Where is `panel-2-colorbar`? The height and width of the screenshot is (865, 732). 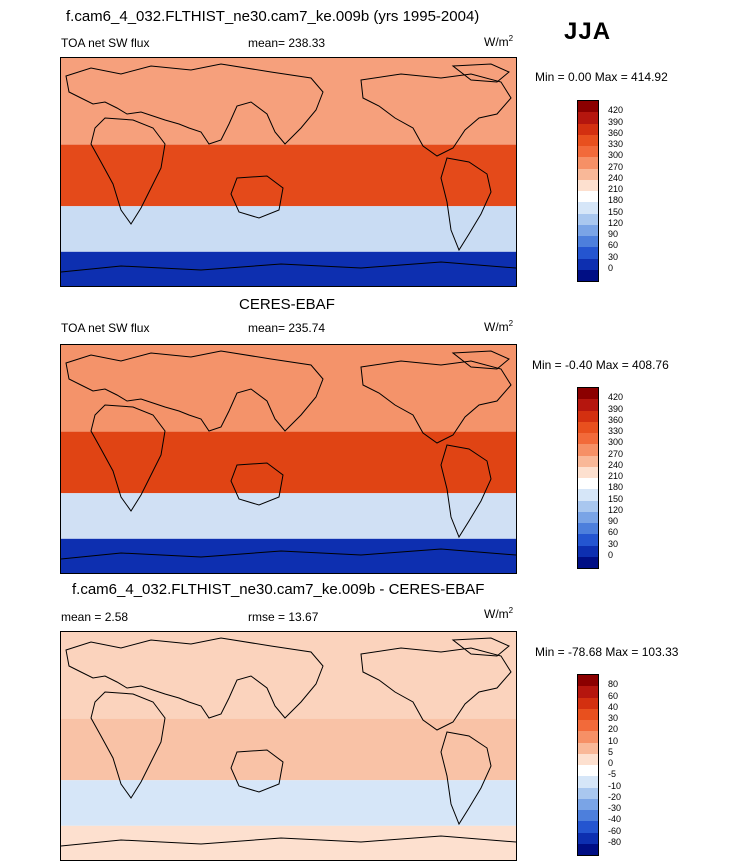
panel-2-colorbar is located at coordinates (588, 478).